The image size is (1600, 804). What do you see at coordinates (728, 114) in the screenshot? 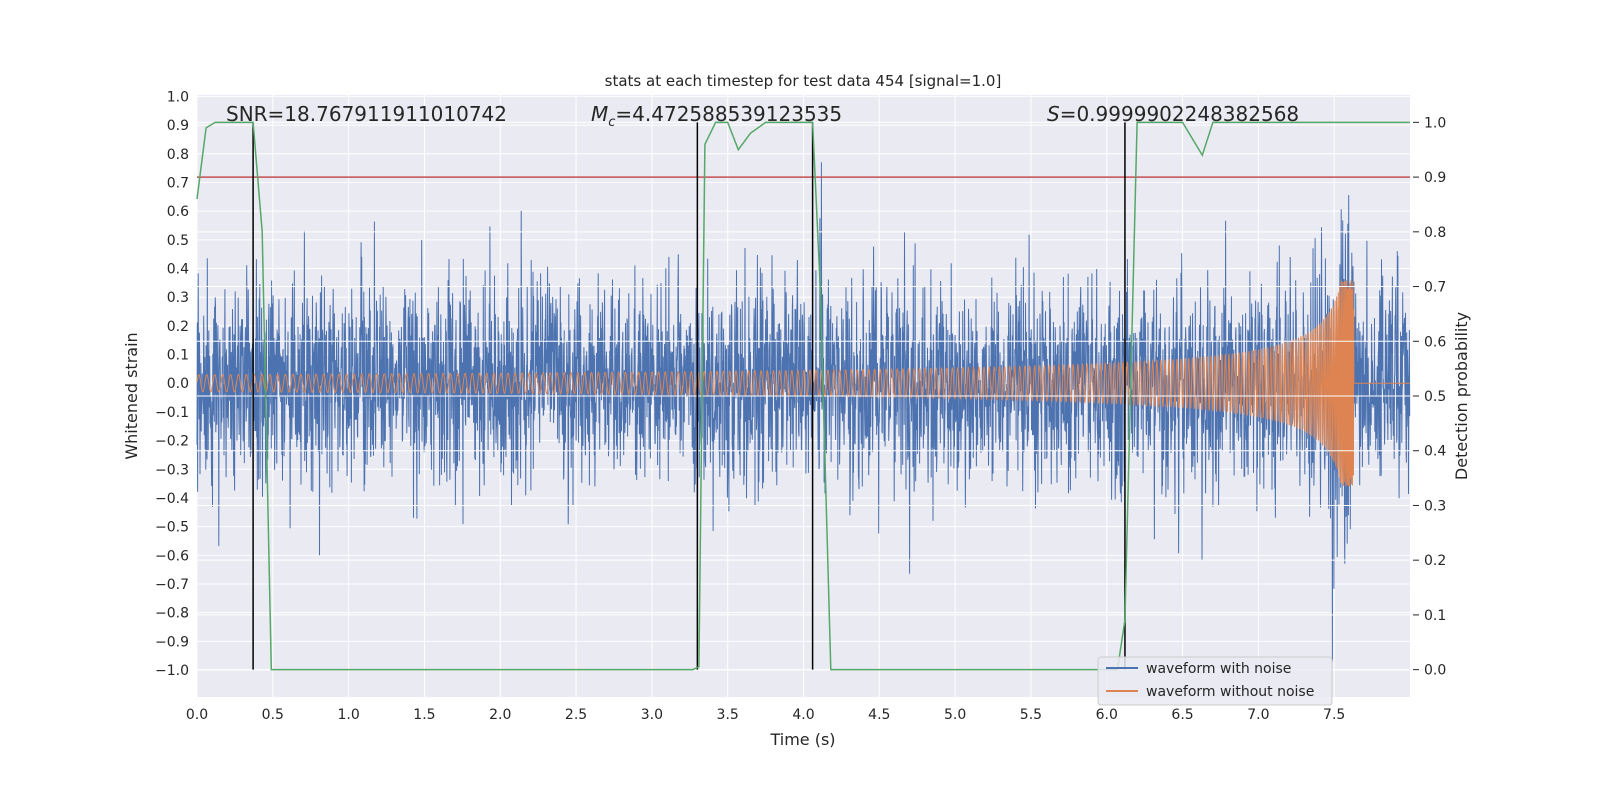
I see `mc-value: =4.472588539123535` at bounding box center [728, 114].